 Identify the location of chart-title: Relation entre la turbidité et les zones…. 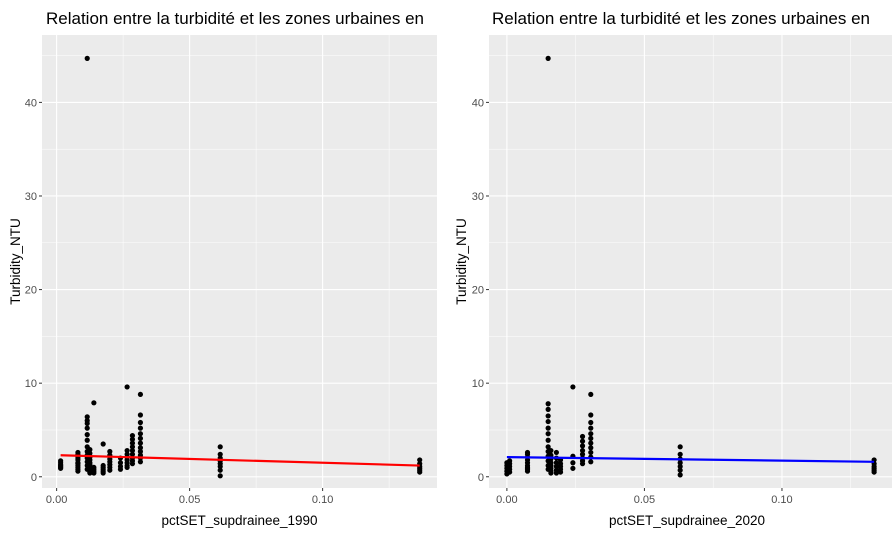
(681, 18).